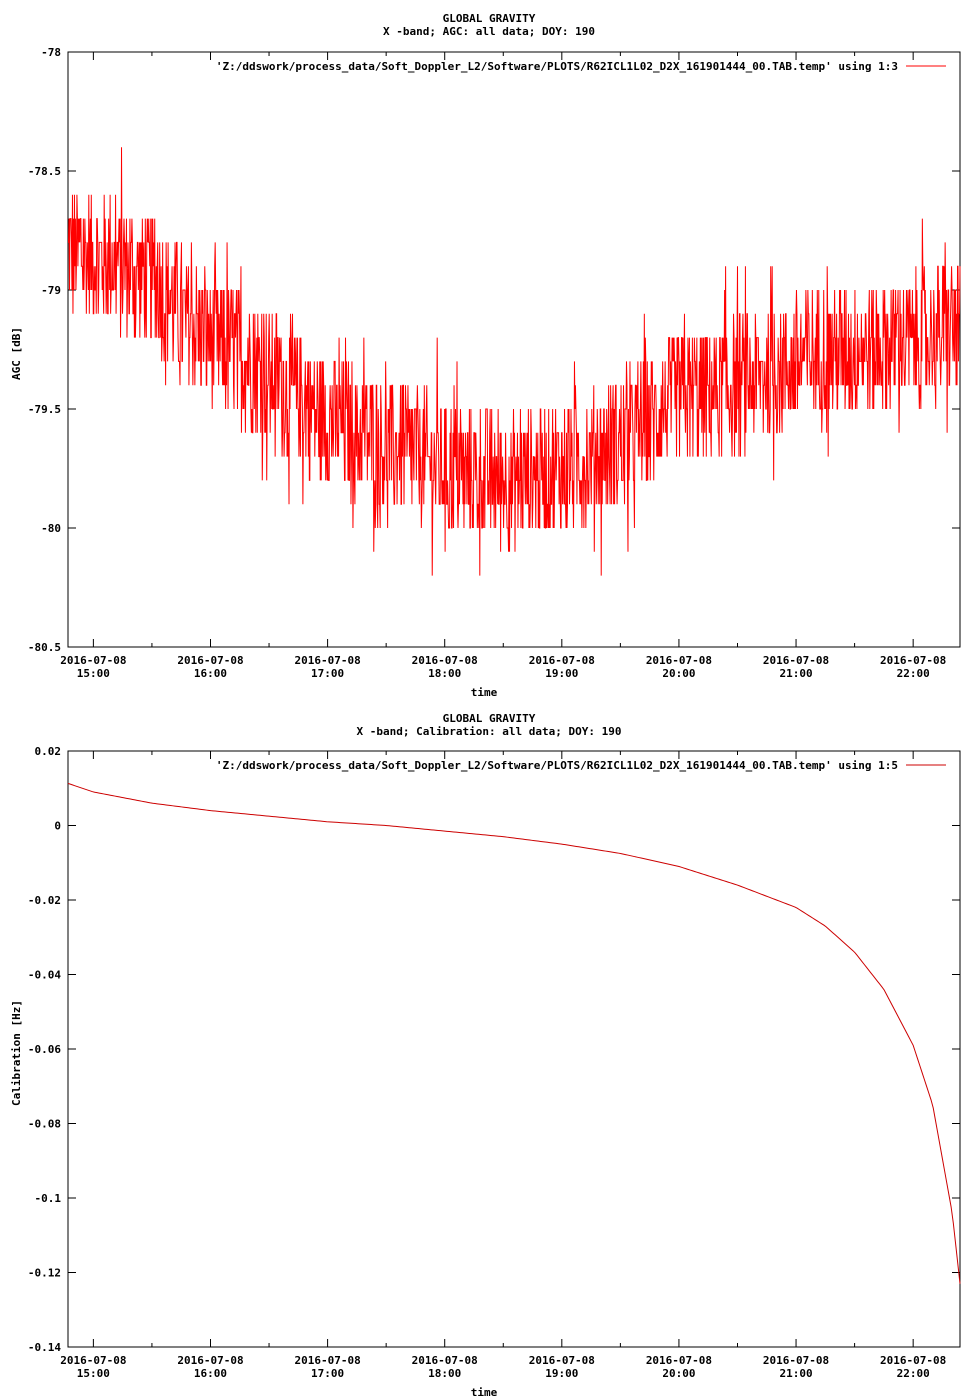 Image resolution: width=980 pixels, height=1400 pixels. Describe the element at coordinates (51, 290) in the screenshot. I see `y-tick-label: -79` at that location.